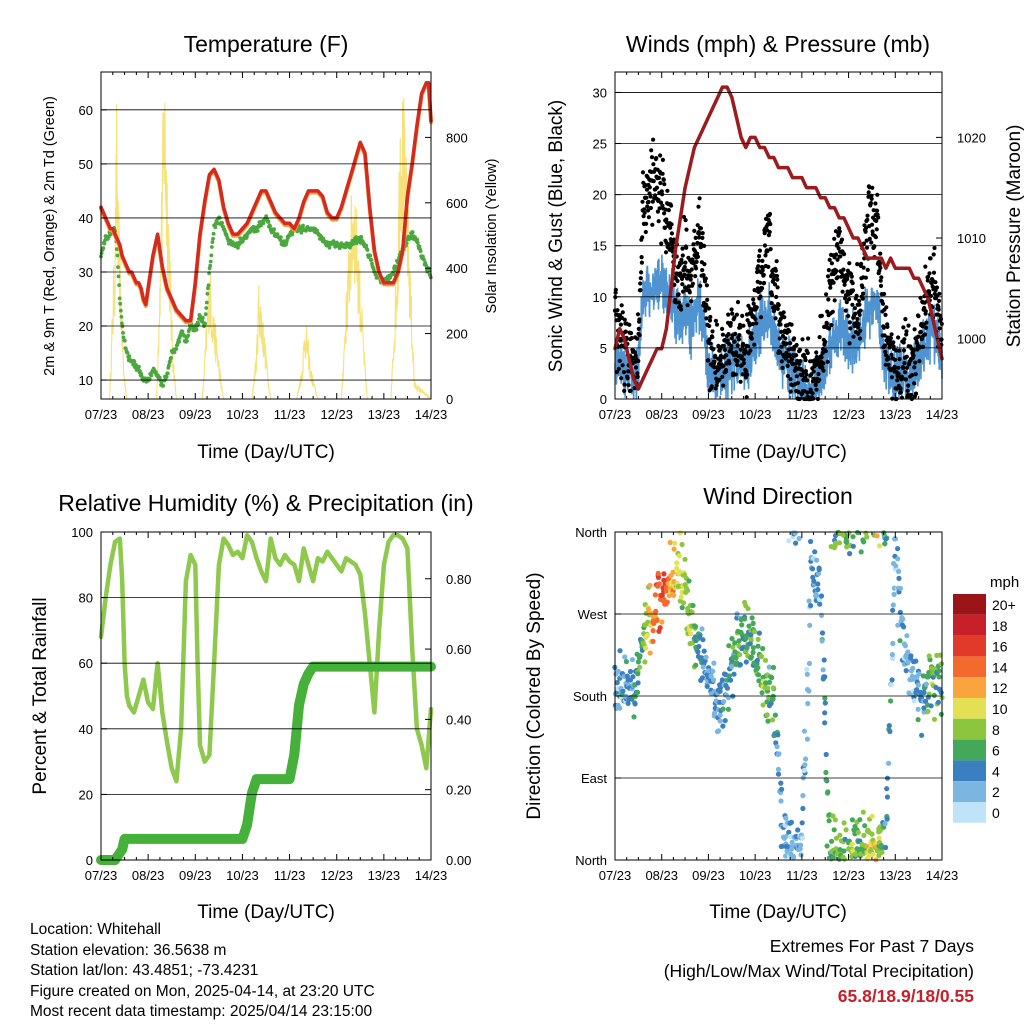 The height and width of the screenshot is (1024, 1024). What do you see at coordinates (969, 667) in the screenshot?
I see `legend-swatch` at bounding box center [969, 667].